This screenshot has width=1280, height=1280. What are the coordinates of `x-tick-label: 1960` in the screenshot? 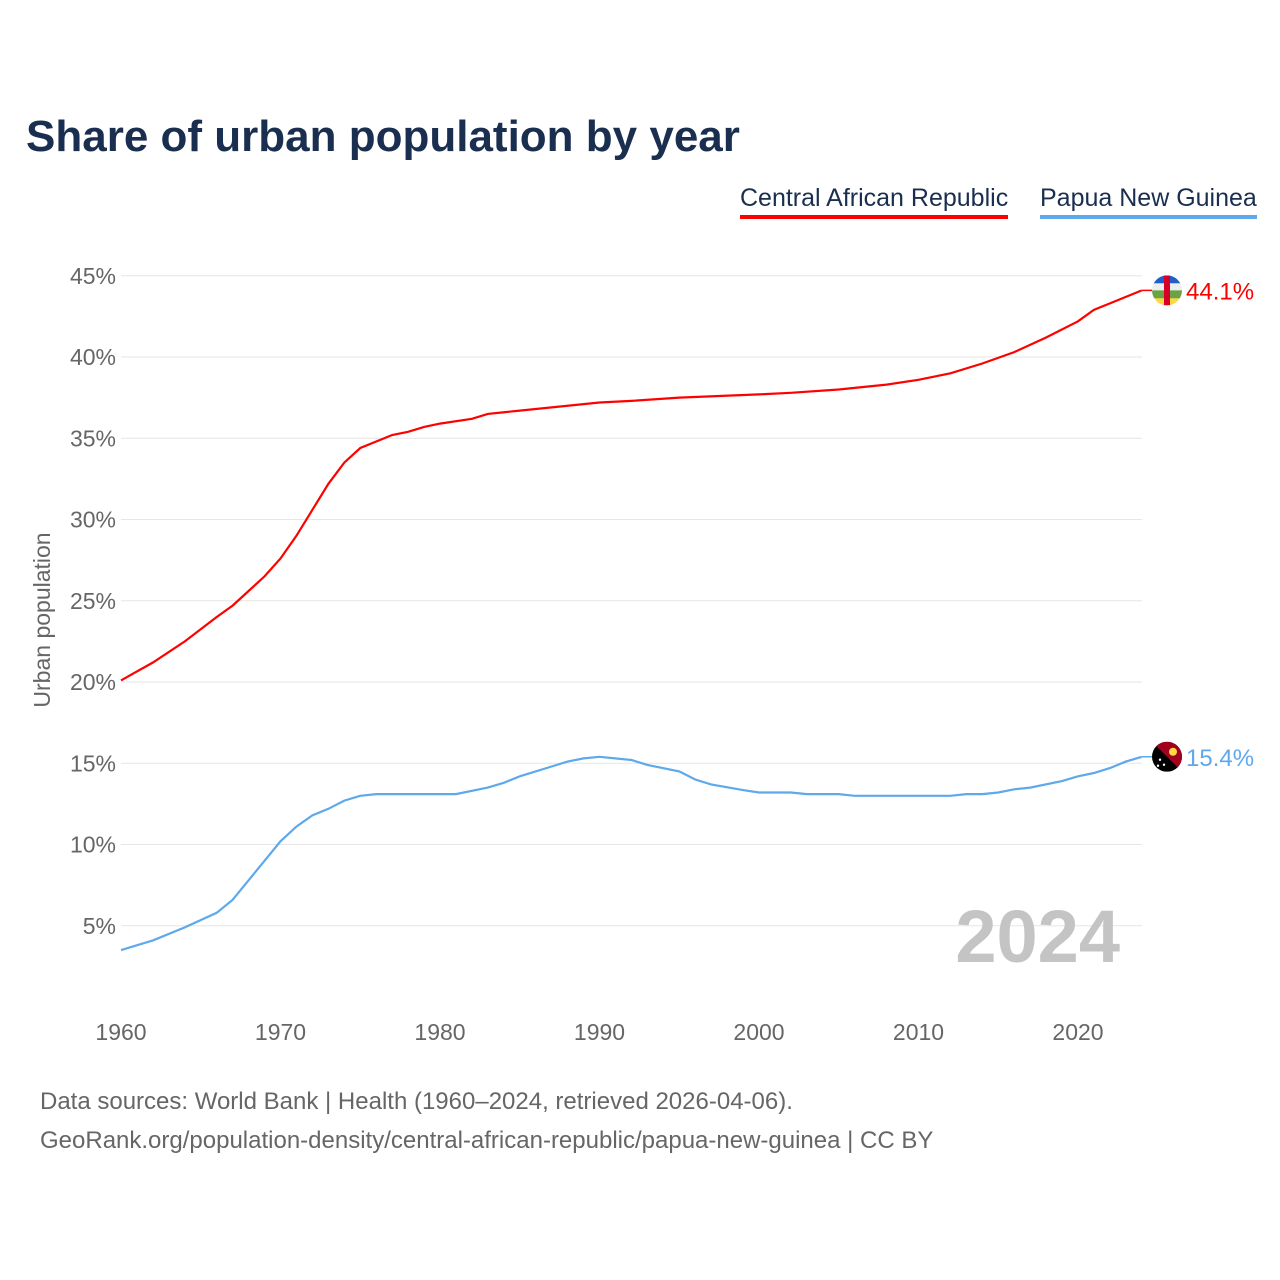 It's located at (120, 1032).